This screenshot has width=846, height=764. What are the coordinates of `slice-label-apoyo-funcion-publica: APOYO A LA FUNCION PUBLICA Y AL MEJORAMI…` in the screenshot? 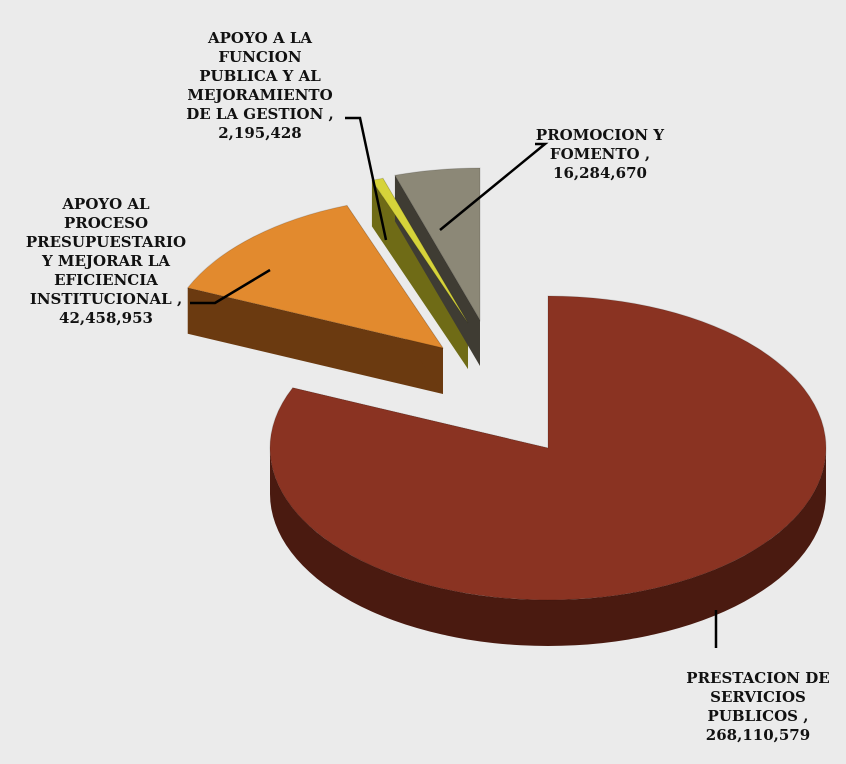 It's located at (260, 85).